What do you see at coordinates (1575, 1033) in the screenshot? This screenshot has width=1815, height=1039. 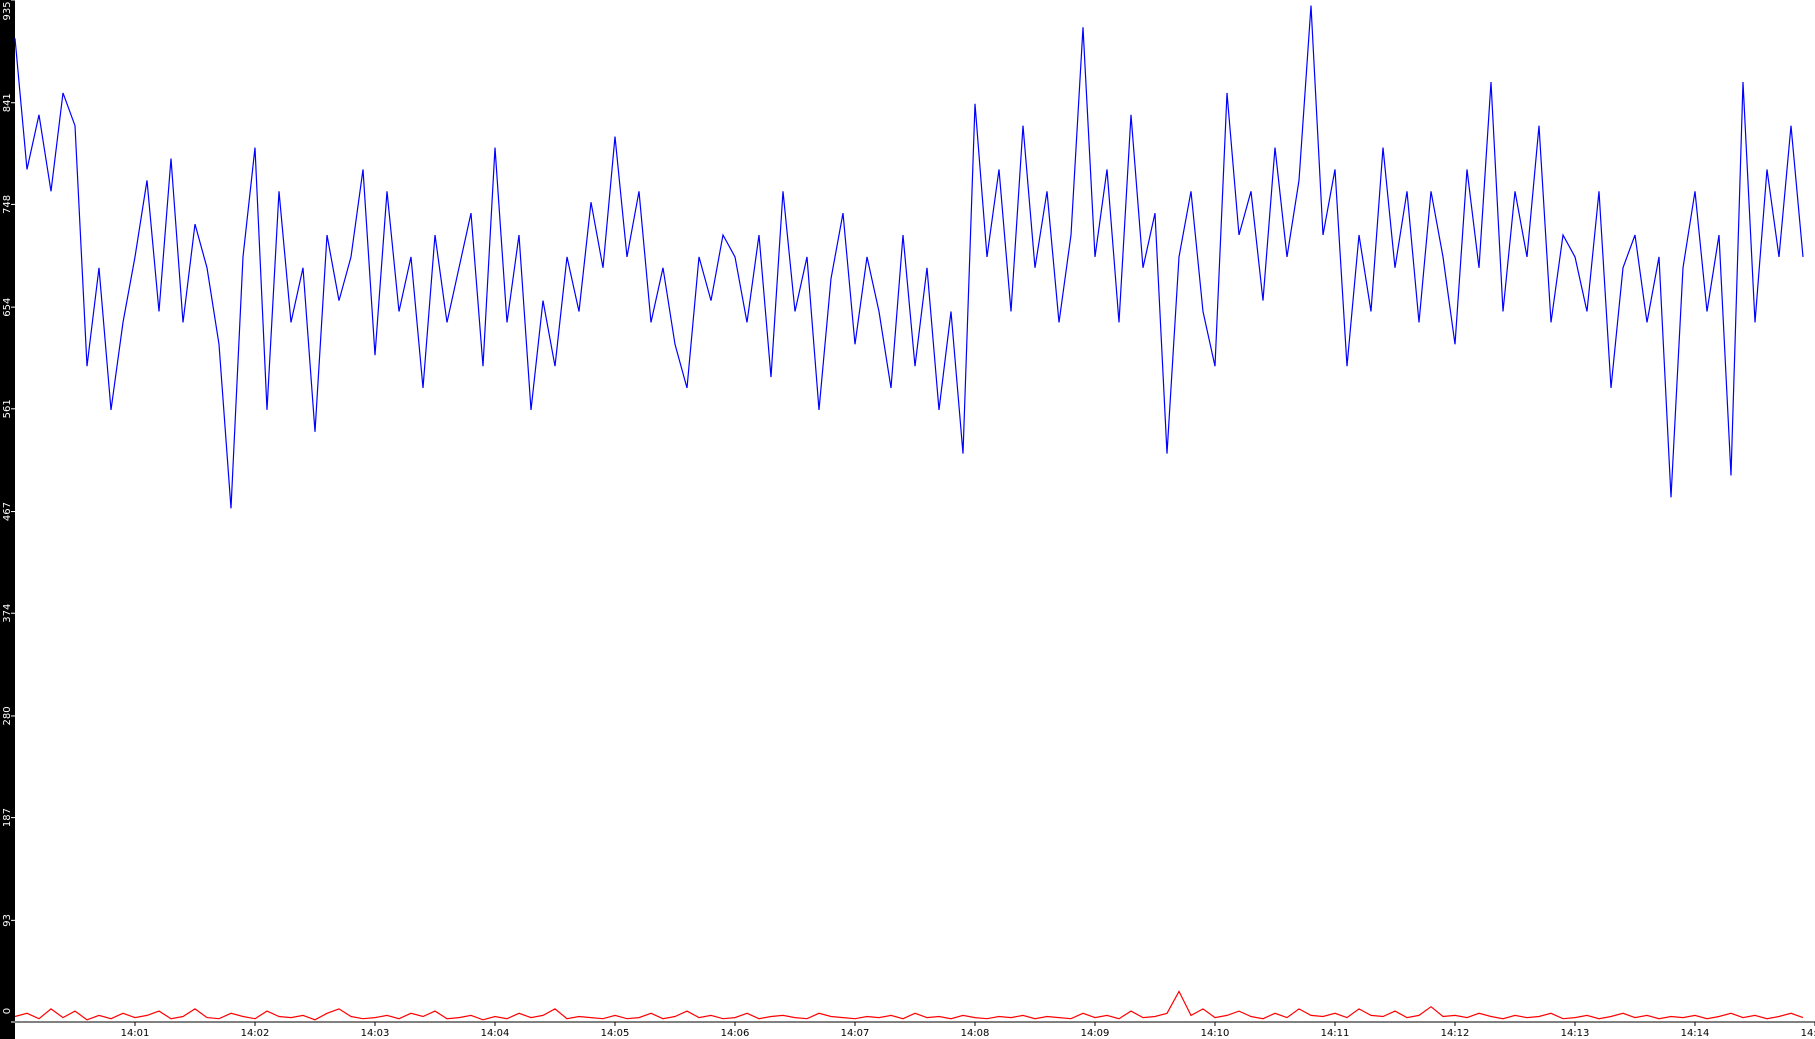 I see `x-tick-label: 14:13` at bounding box center [1575, 1033].